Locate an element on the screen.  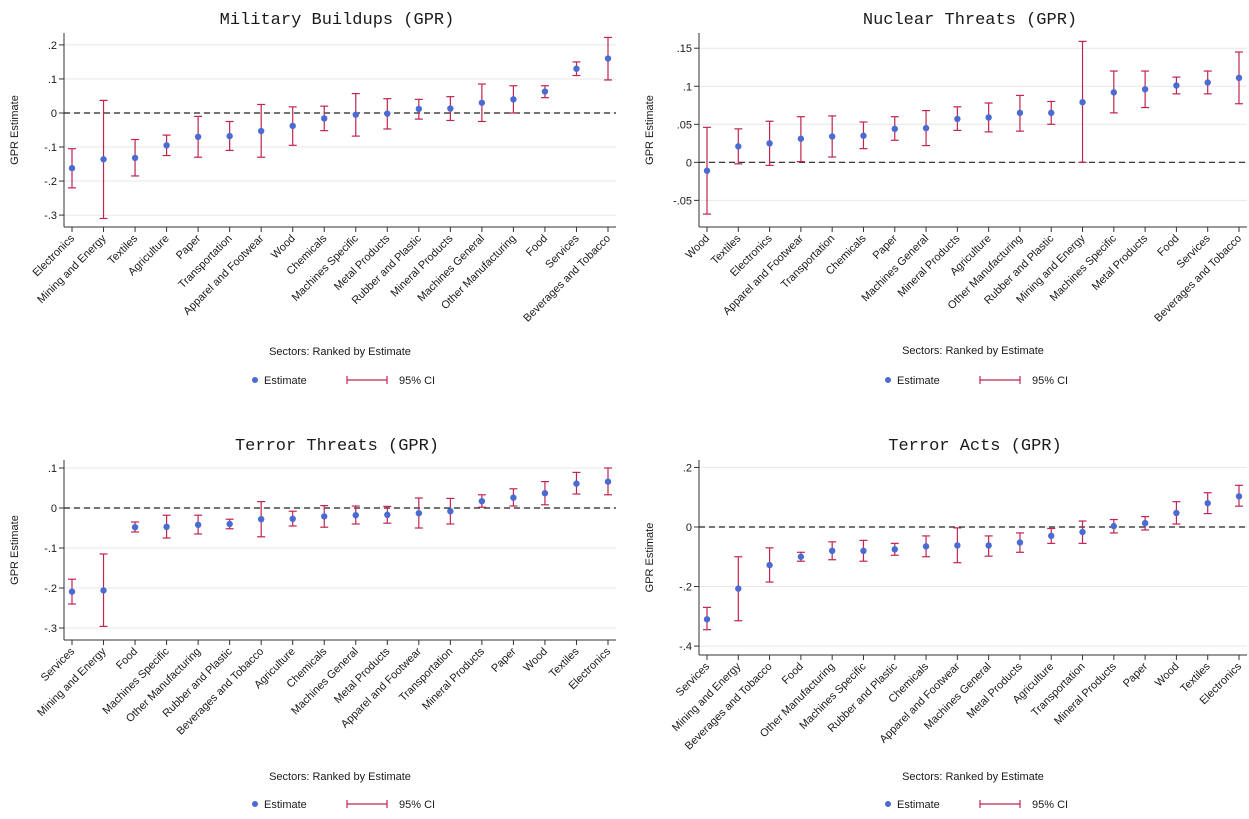
chart-title: Terror Acts (GPR) is located at coordinates (974, 446).